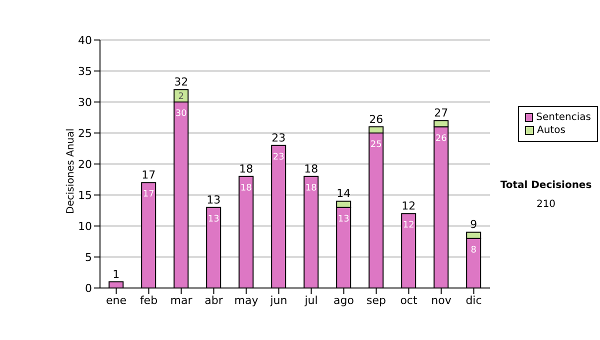  I want to click on legend-label: Sentencias, so click(563, 117).